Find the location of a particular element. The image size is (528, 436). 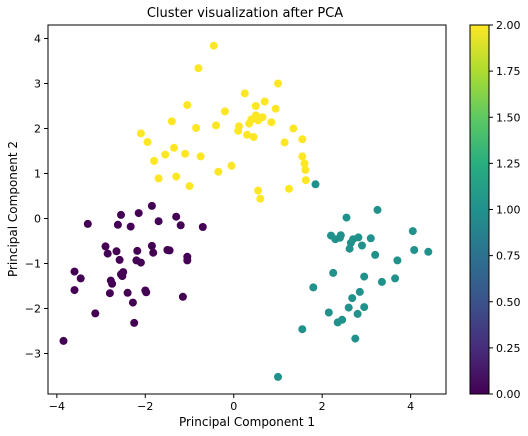

colorbar-tick-label: 0.00 is located at coordinates (508, 394).